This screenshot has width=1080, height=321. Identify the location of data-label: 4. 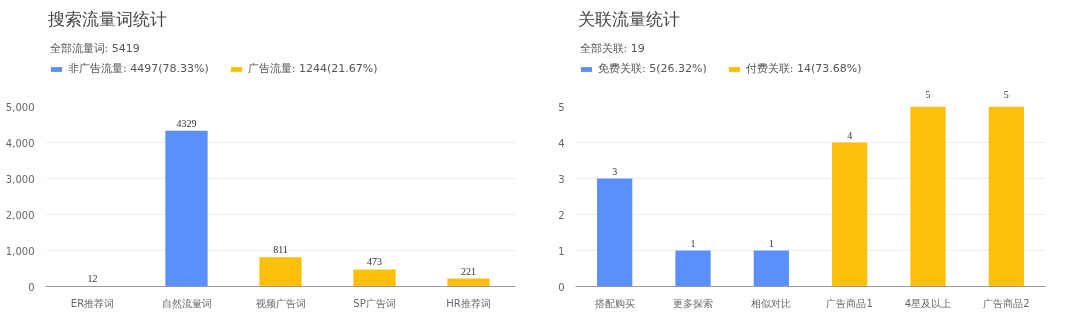
(850, 135).